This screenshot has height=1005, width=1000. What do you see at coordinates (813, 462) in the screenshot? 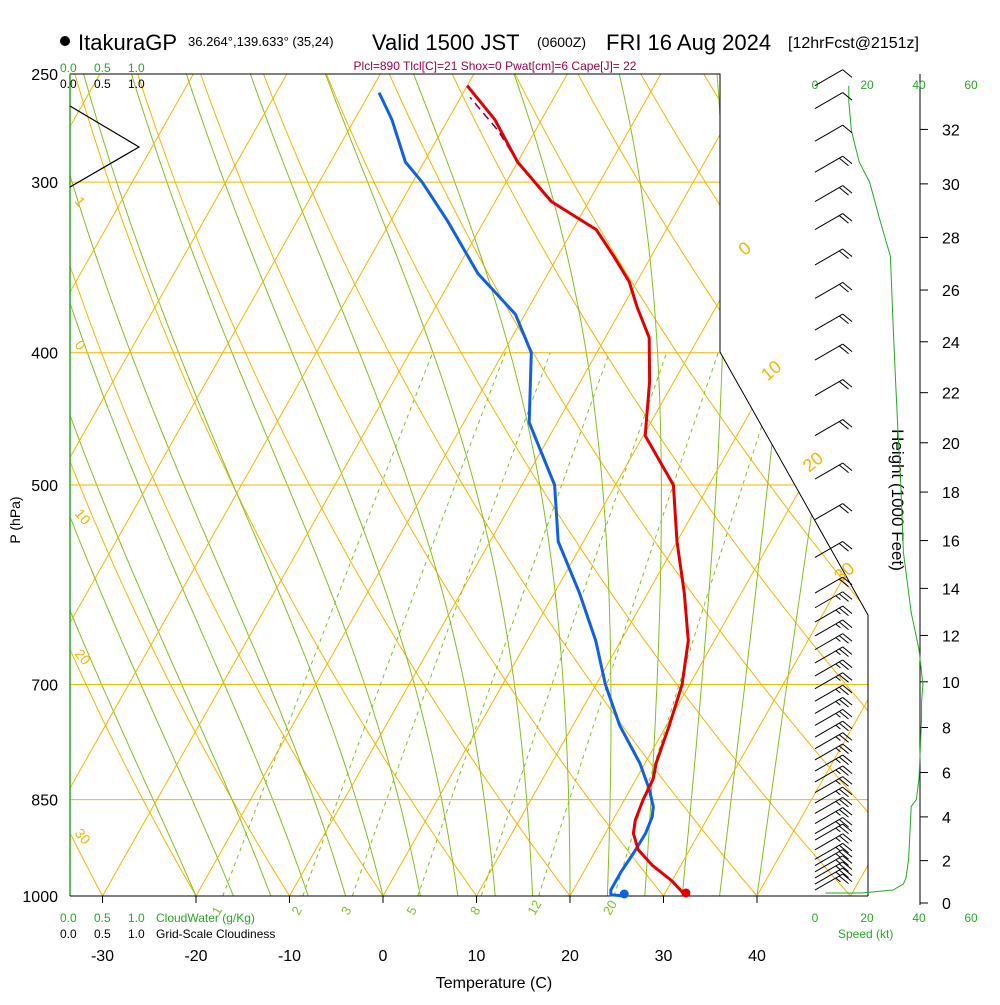
I see `isotherm-label: 20` at bounding box center [813, 462].